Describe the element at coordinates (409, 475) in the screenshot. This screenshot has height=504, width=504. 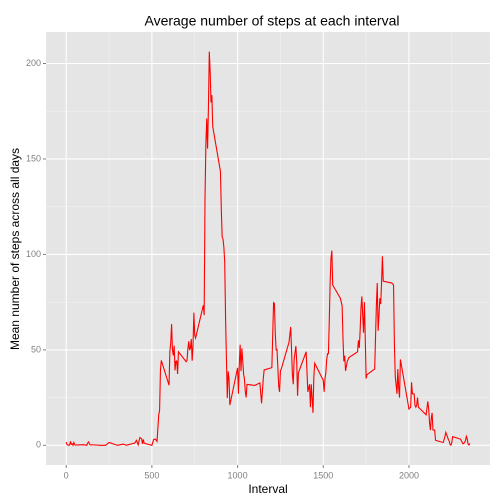
I see `x-tick-label: 2000` at that location.